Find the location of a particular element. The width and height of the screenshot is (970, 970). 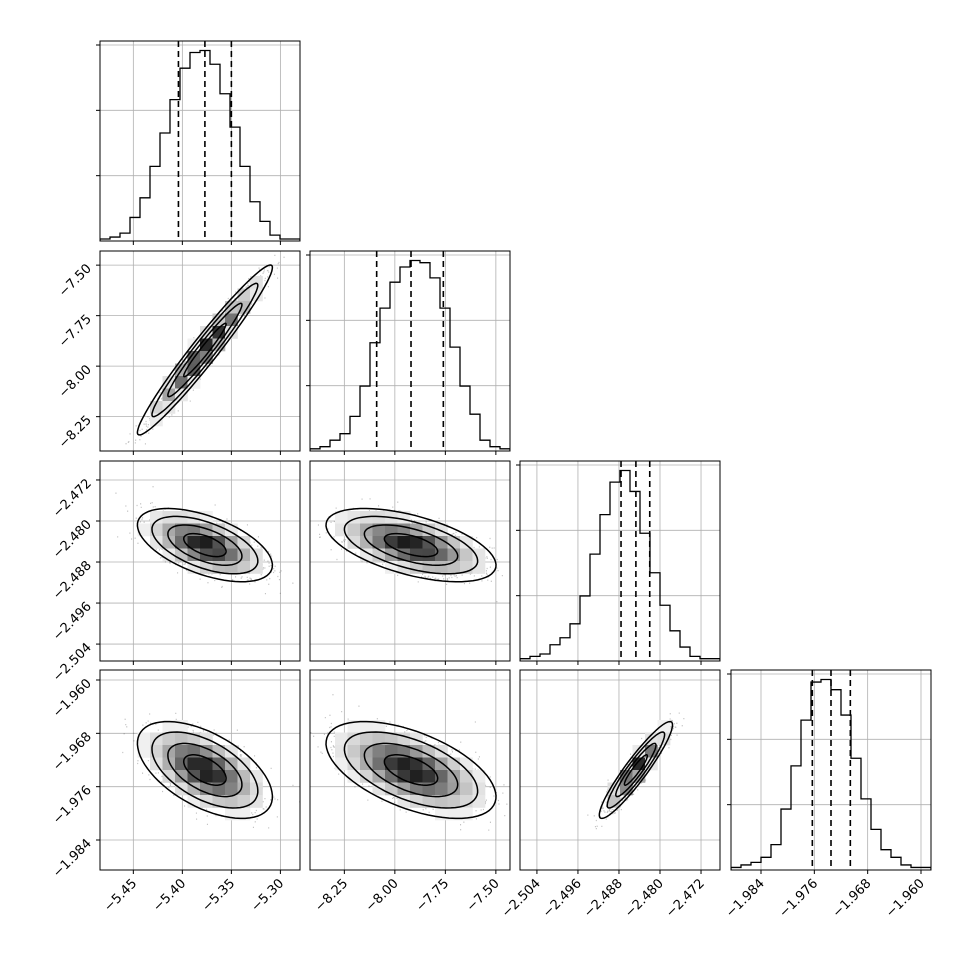

x-tick-label: −5.45 is located at coordinates (120, 895).